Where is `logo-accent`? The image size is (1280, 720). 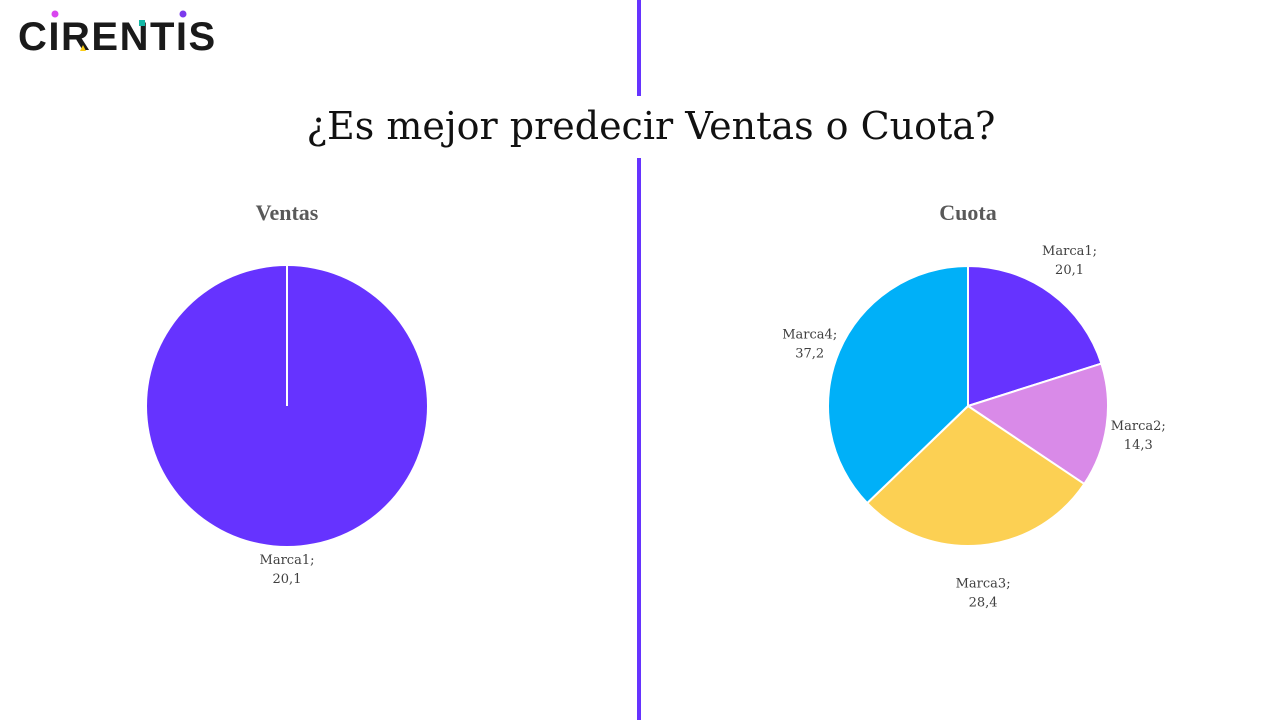
logo-accent is located at coordinates (142, 23).